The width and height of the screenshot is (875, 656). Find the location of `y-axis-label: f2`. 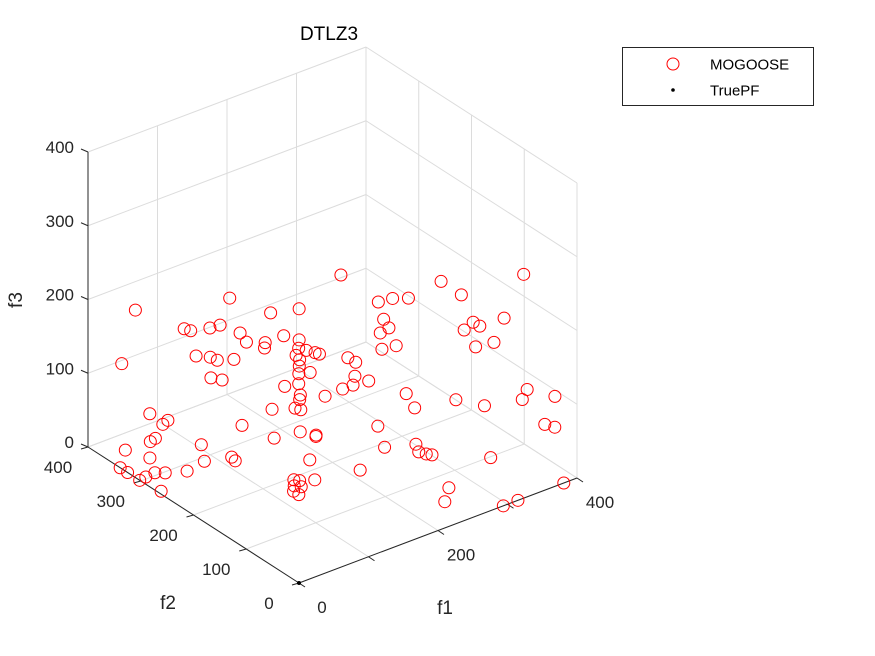

y-axis-label: f2 is located at coordinates (168, 603).